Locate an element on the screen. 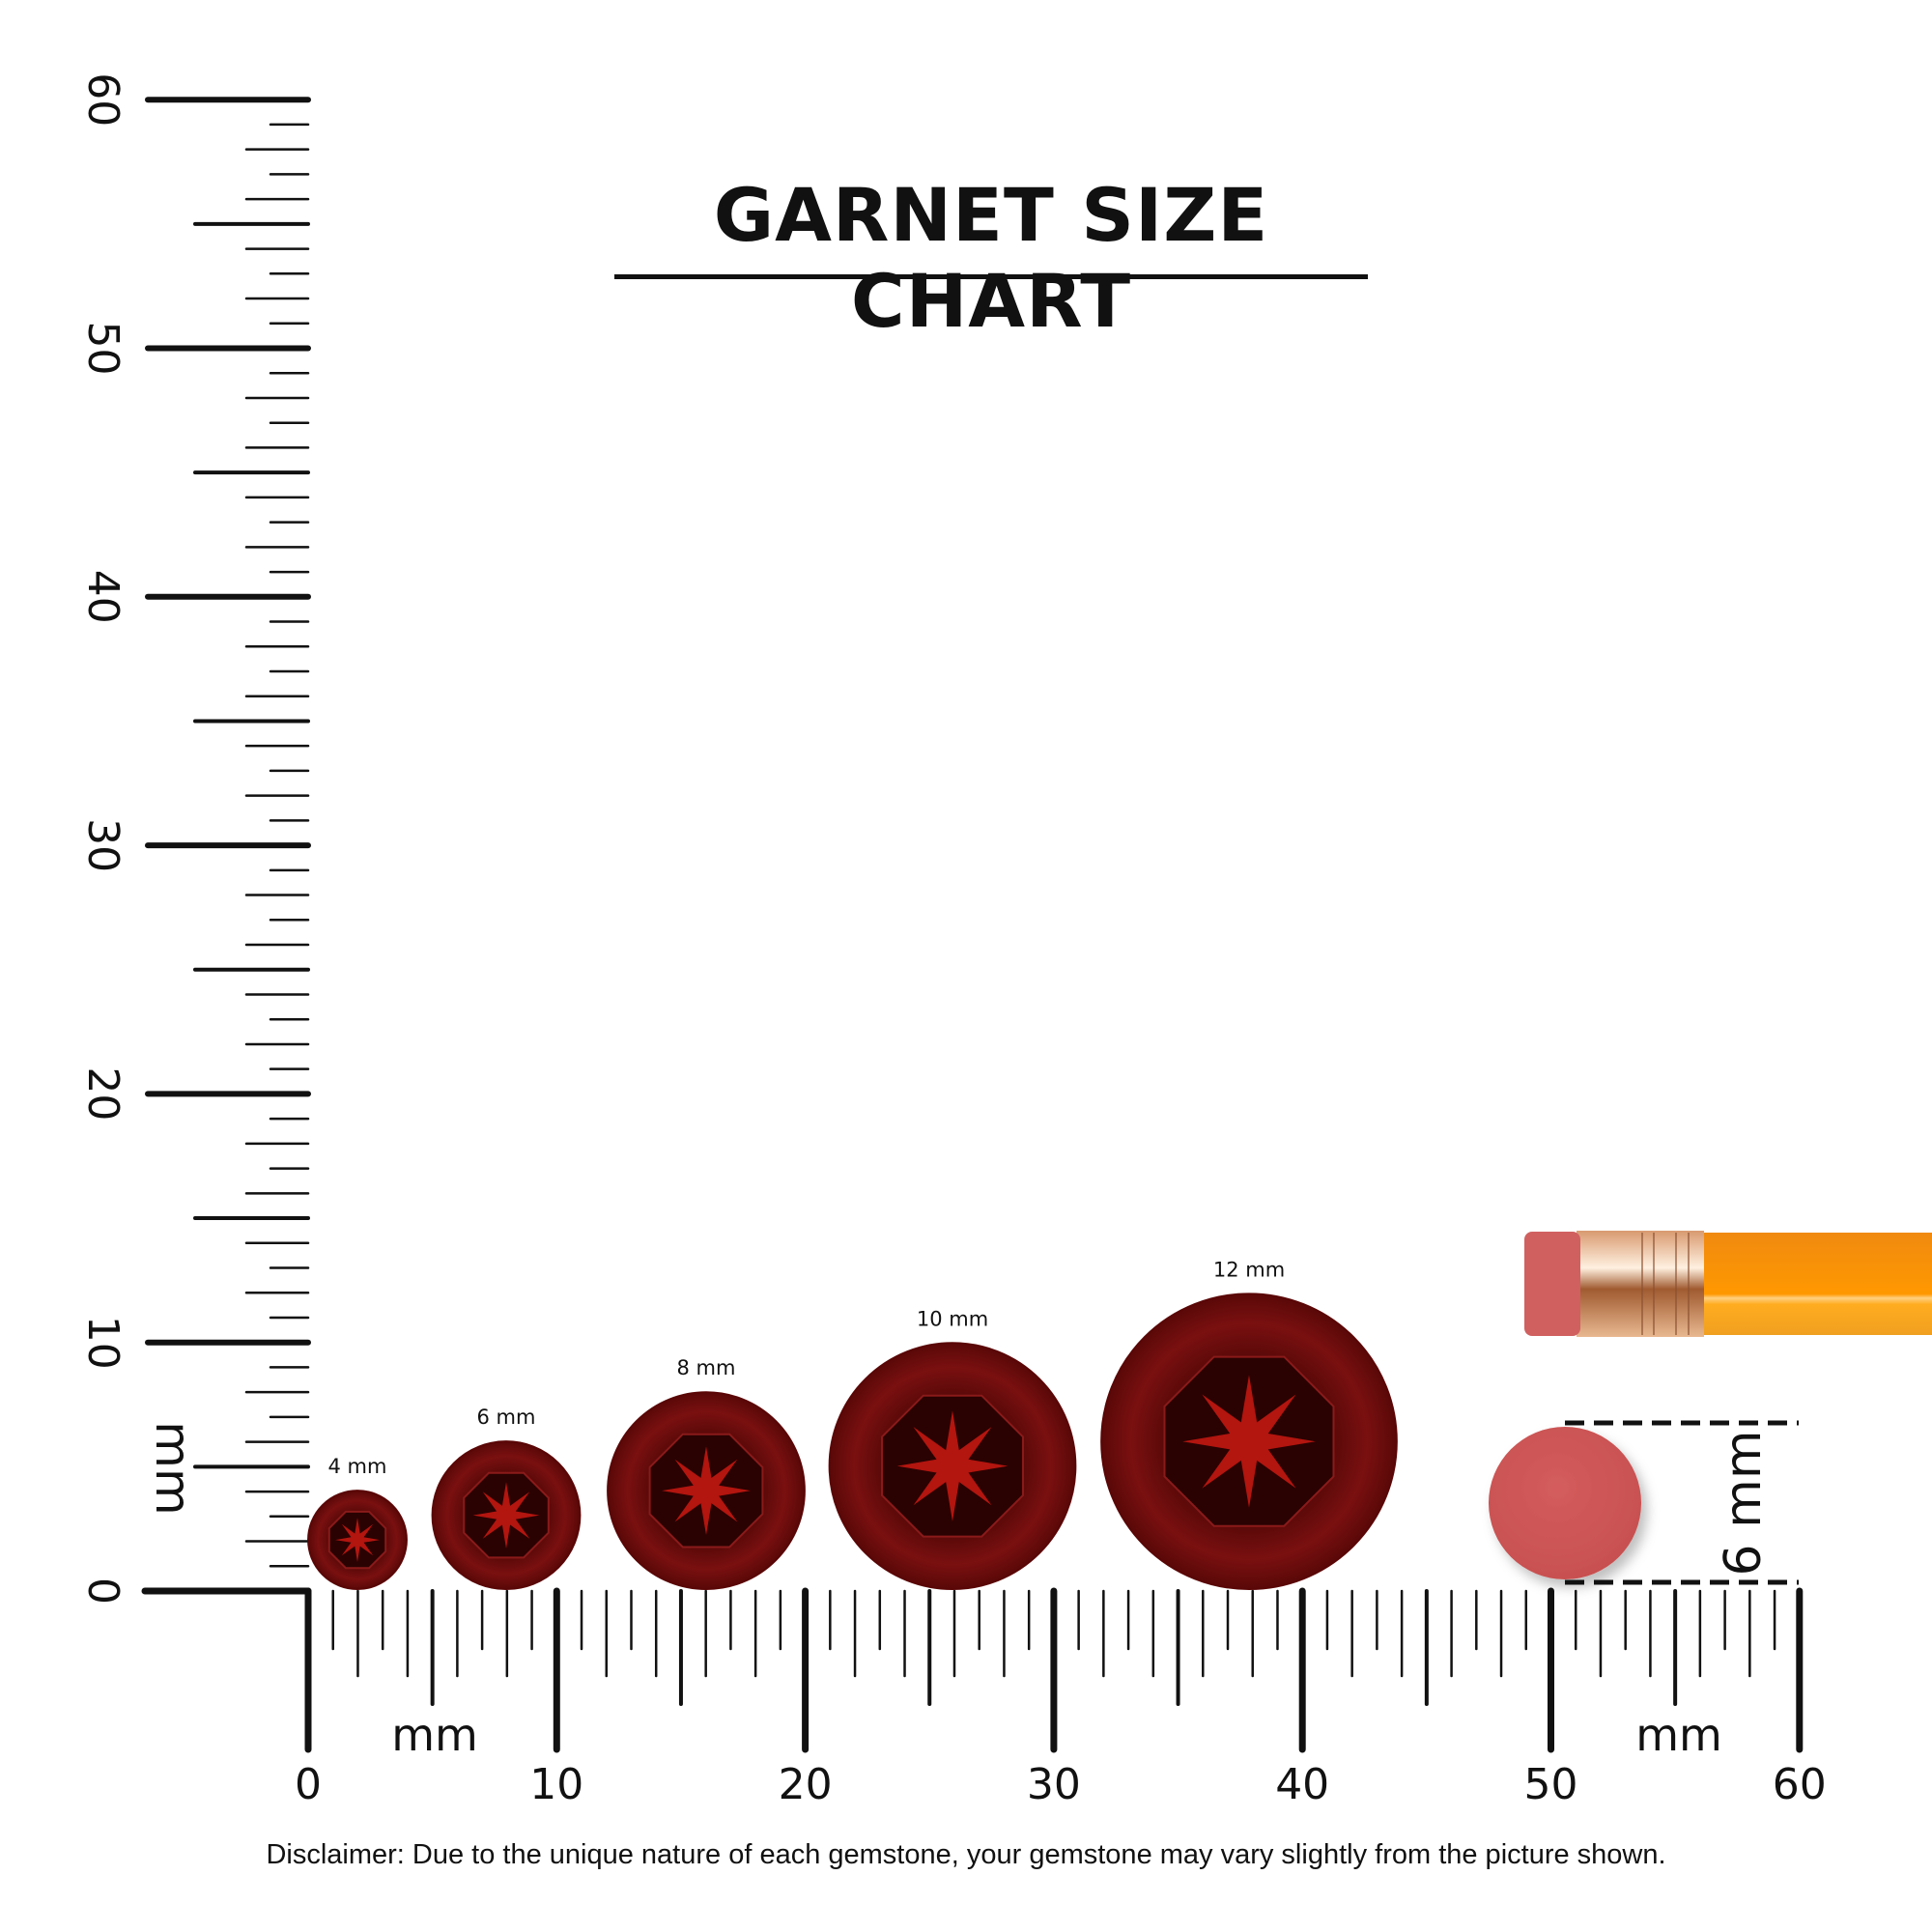 The width and height of the screenshot is (1932, 1932). horizontal-tick-label: 20 is located at coordinates (806, 1784).